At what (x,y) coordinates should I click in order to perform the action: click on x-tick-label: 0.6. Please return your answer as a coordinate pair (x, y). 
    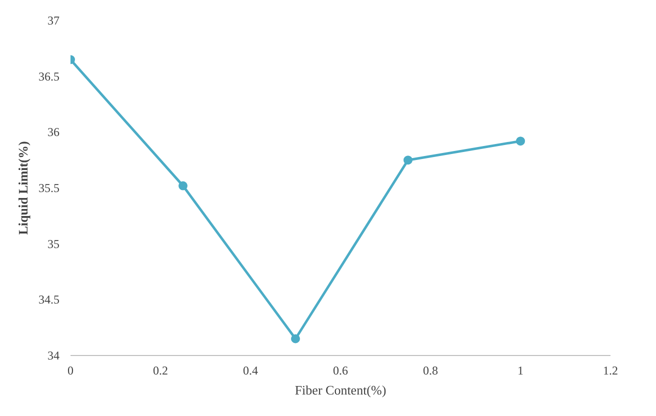
    Looking at the image, I should click on (340, 371).